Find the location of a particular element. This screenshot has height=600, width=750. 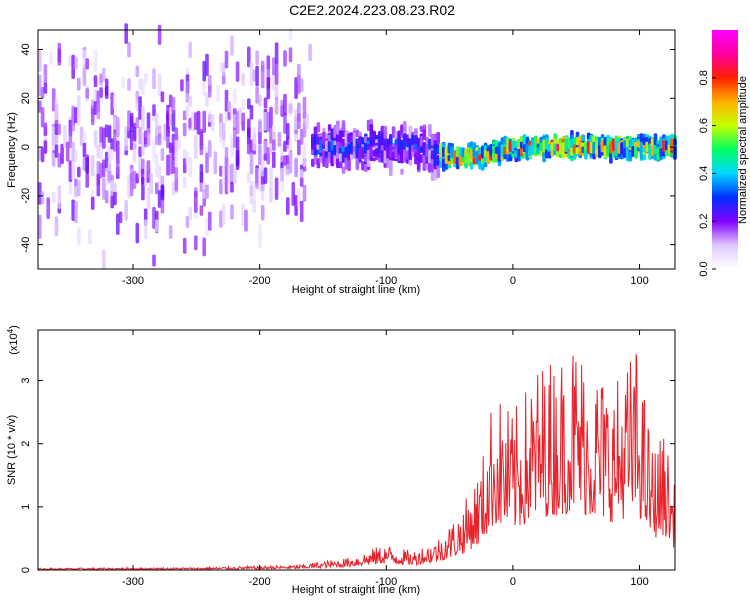

spectrogram-y-tick-label: 40 is located at coordinates (26, 49).